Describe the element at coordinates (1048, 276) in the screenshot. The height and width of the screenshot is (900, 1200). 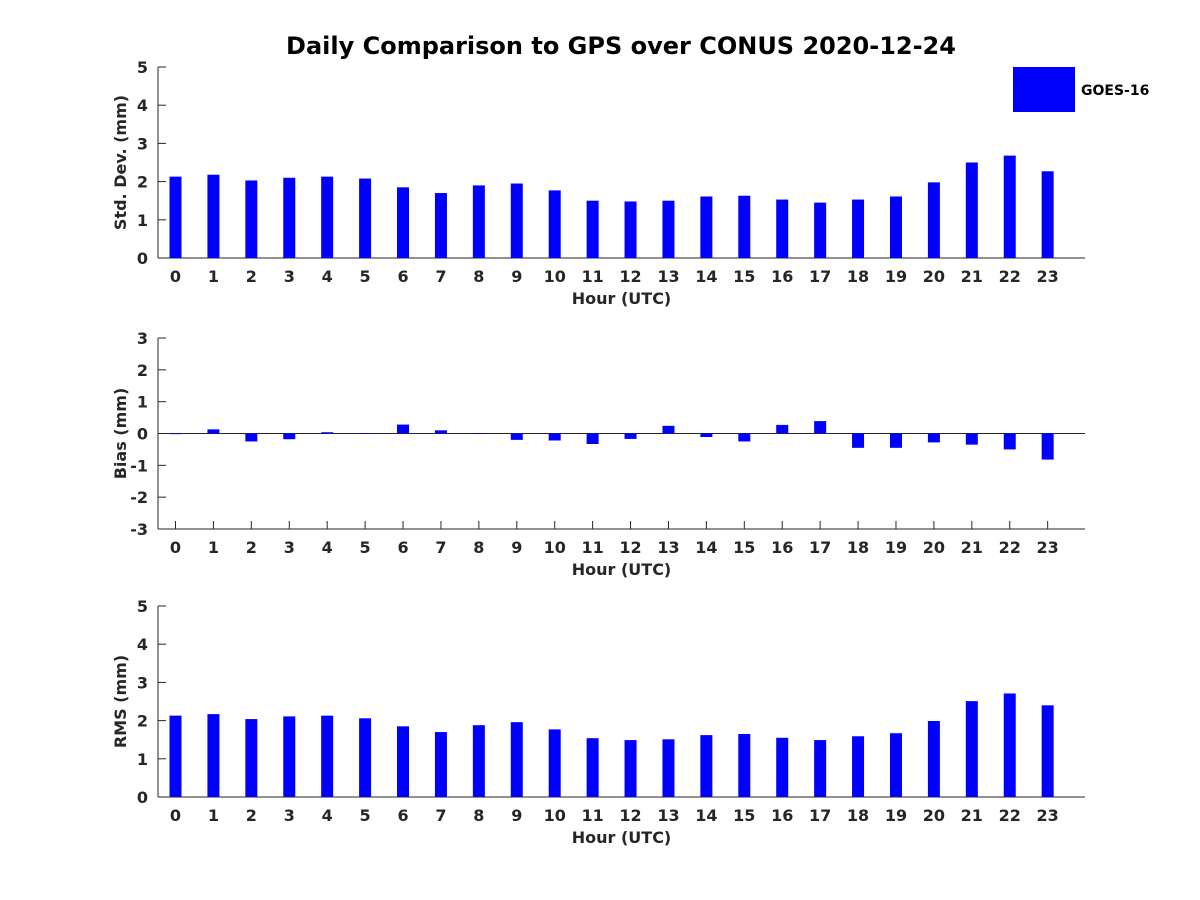
I see `x-tick-label: 23` at that location.